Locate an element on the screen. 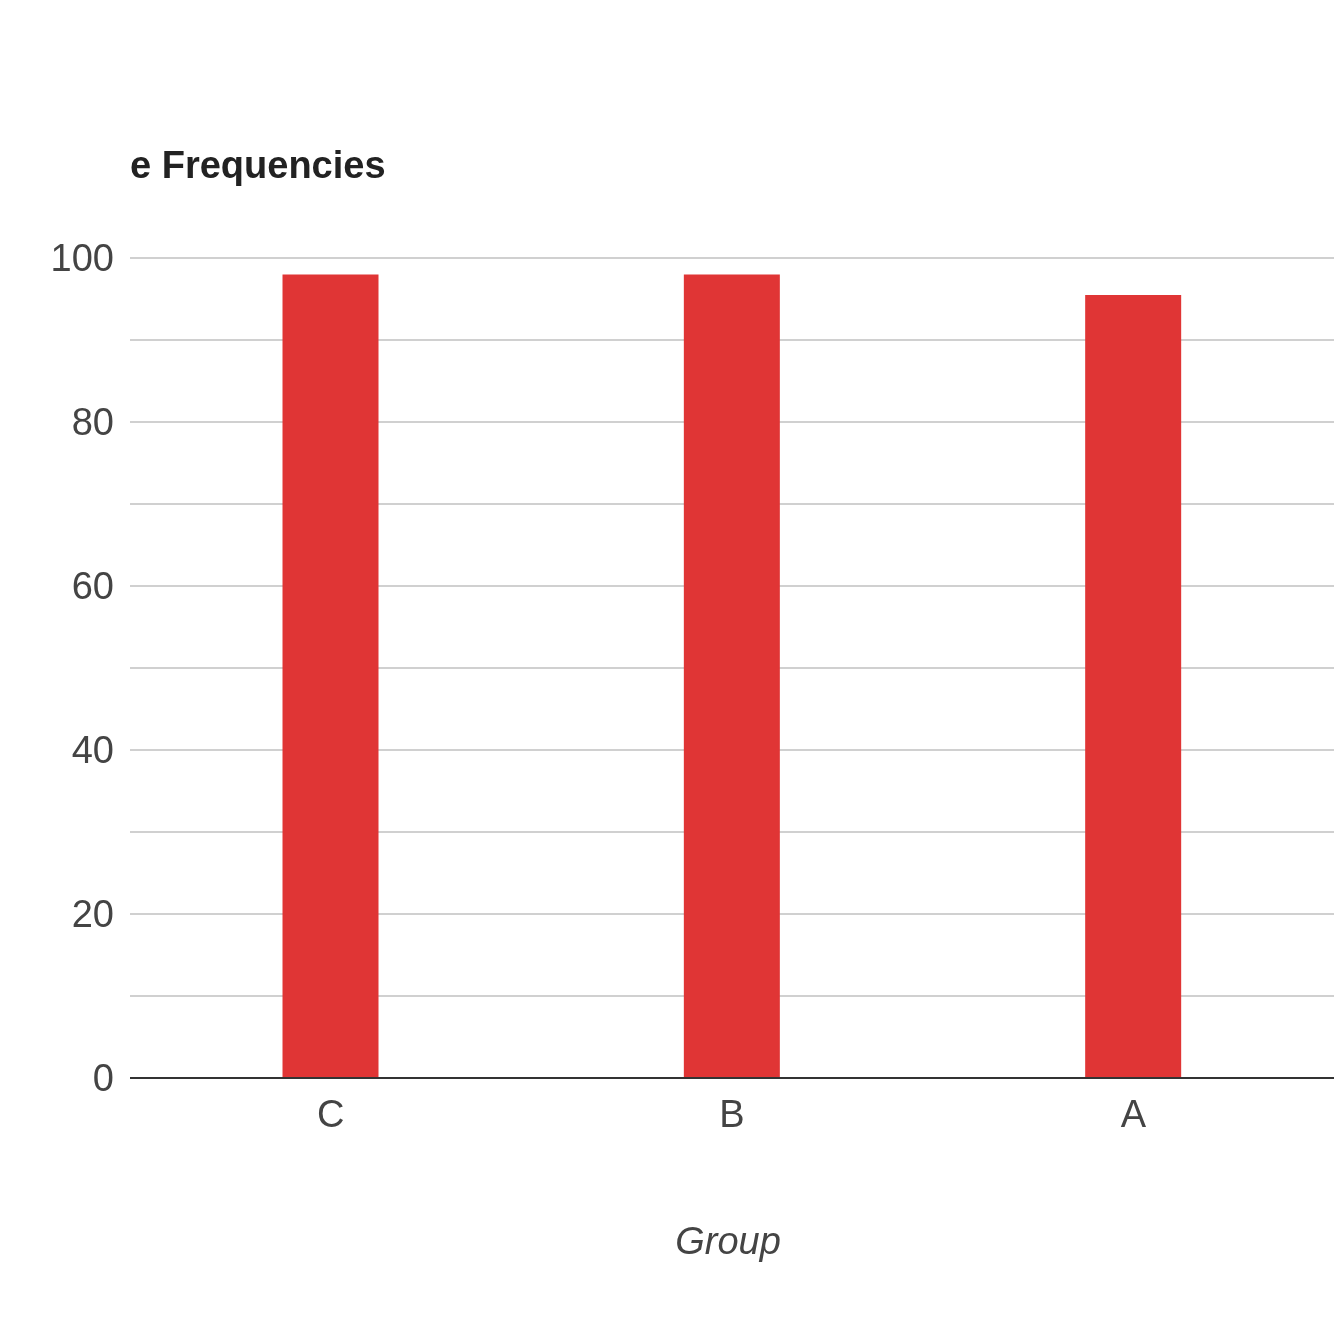 This screenshot has height=1334, width=1334. x-tick-label: C is located at coordinates (330, 1113).